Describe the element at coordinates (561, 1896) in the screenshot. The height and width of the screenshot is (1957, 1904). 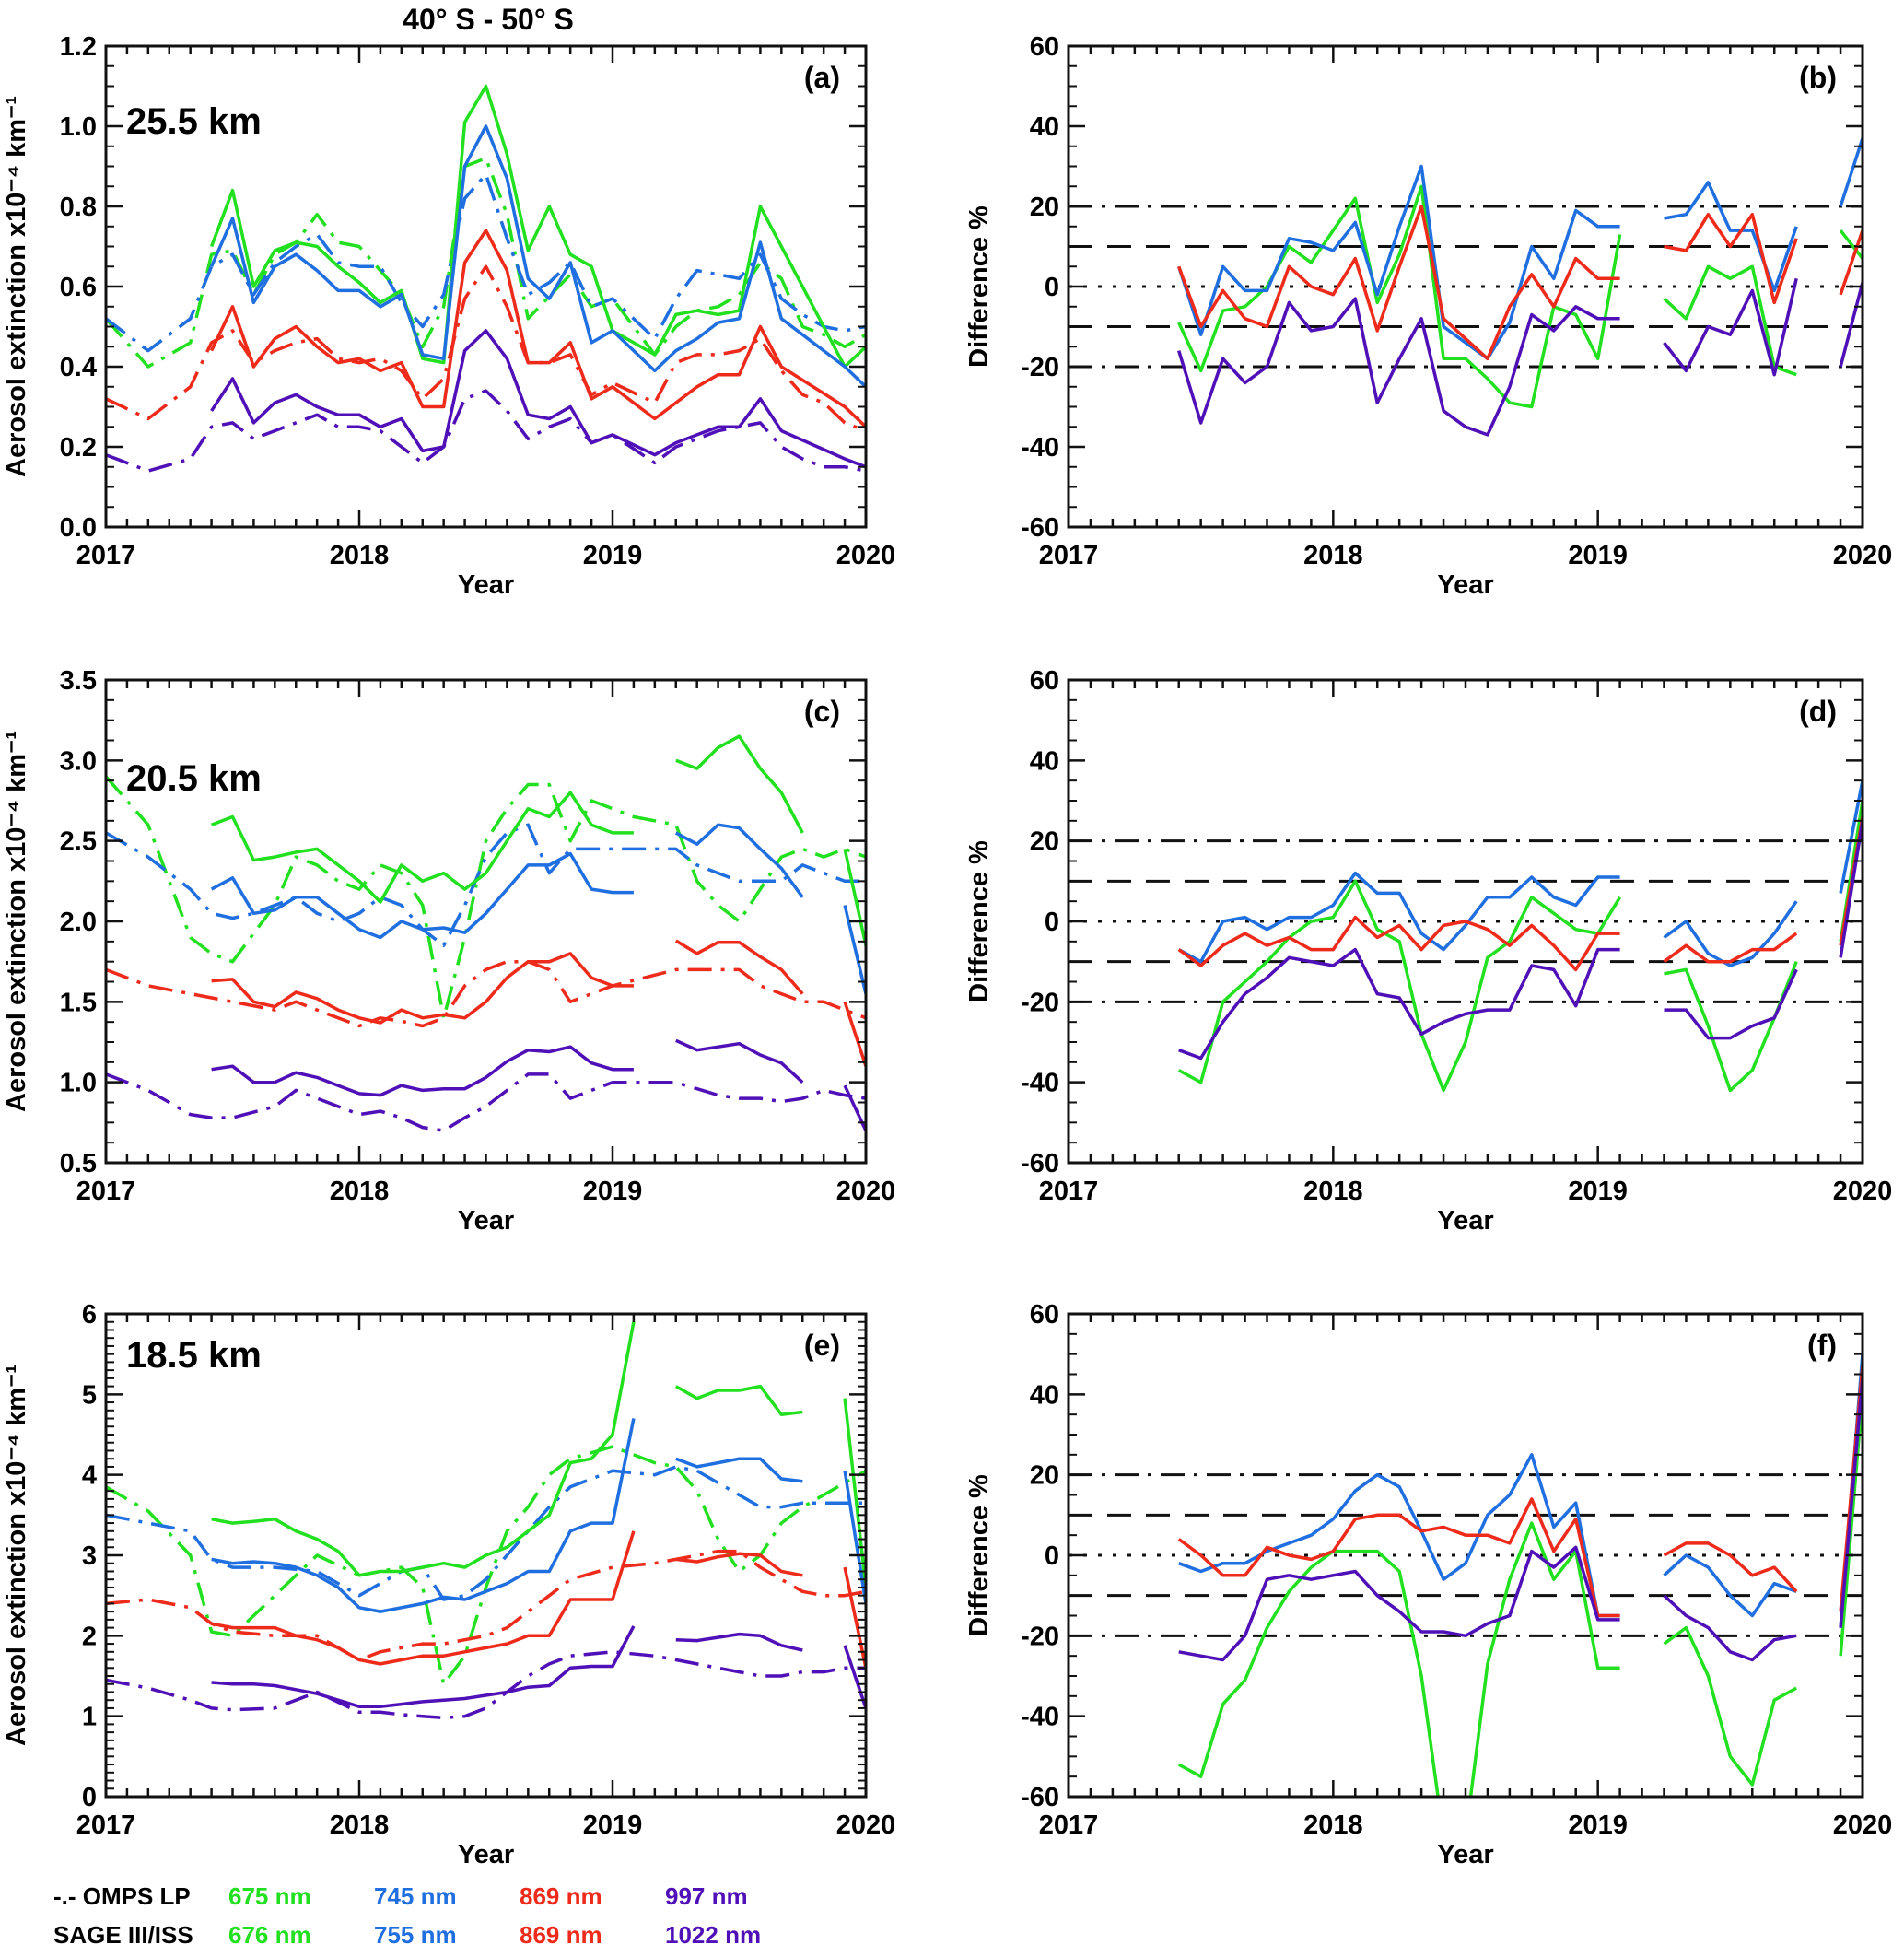
I see `legend-omps-red: 869 nm` at that location.